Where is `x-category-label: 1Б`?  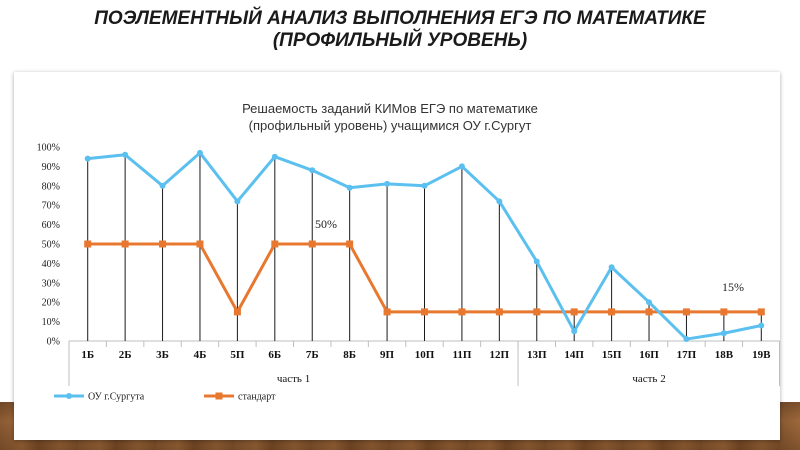
x-category-label: 1Б is located at coordinates (87, 355).